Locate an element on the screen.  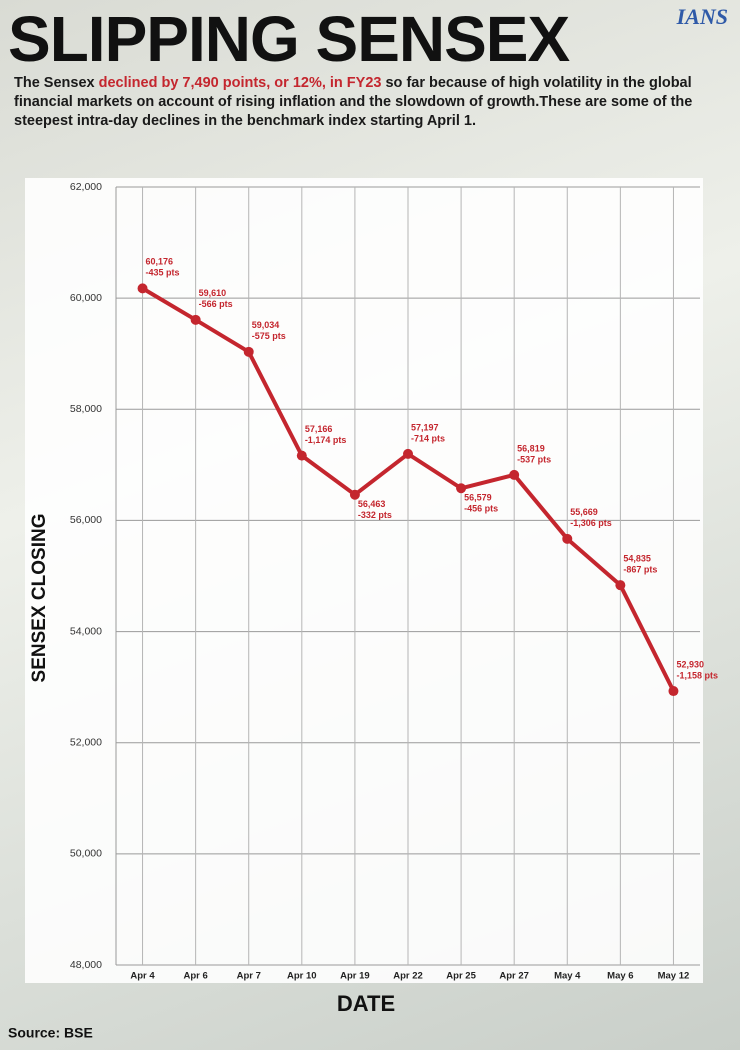
y-tick-label: 56,000 is located at coordinates (86, 520).